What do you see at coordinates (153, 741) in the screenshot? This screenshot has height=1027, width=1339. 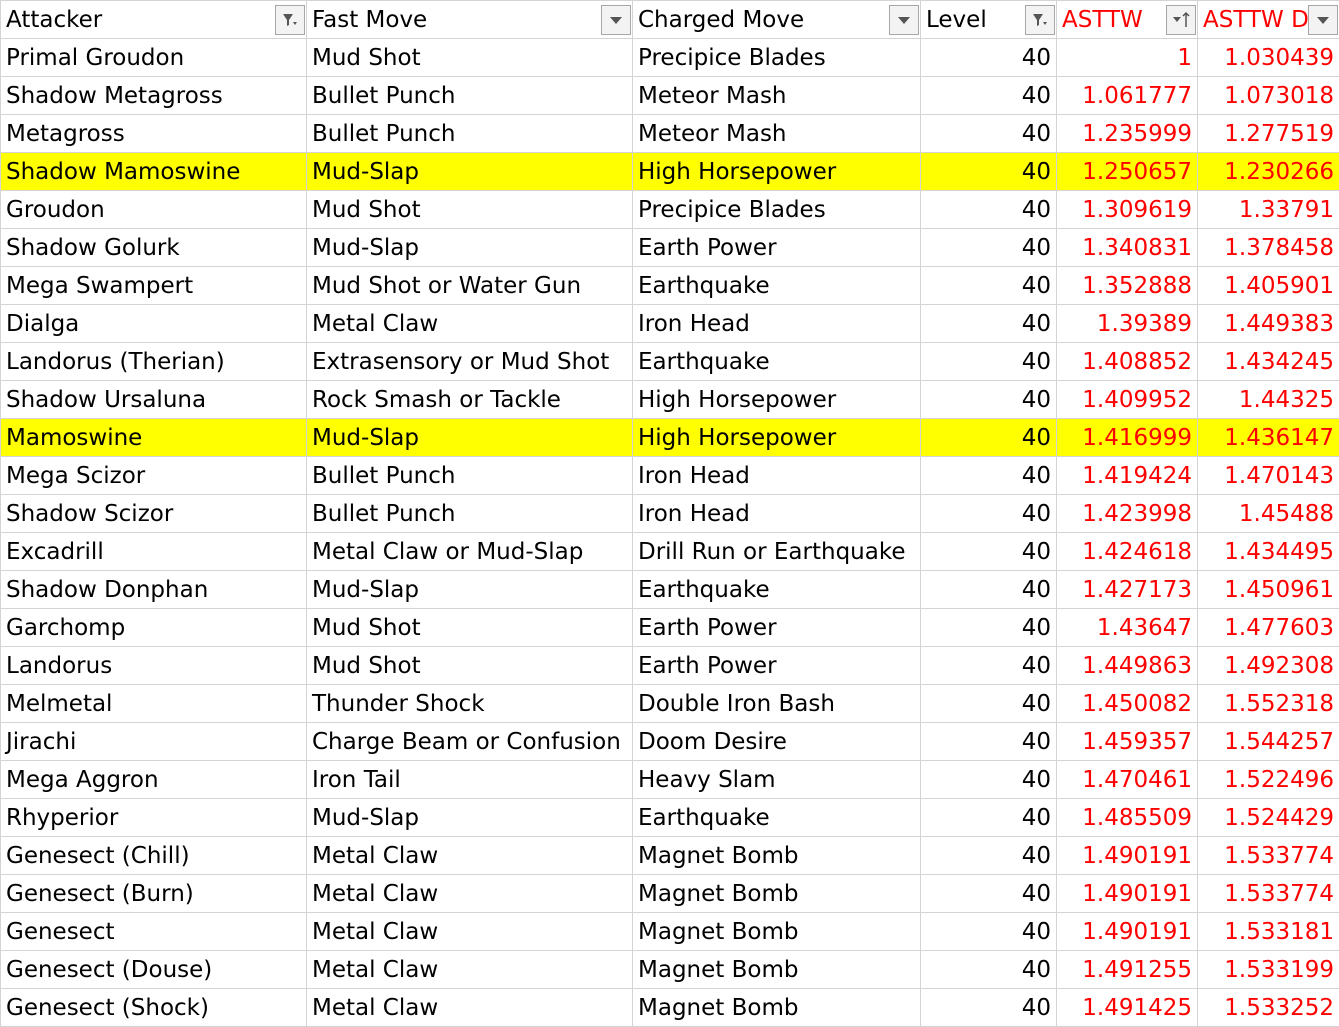 I see `cell-attacker: Jirachi` at bounding box center [153, 741].